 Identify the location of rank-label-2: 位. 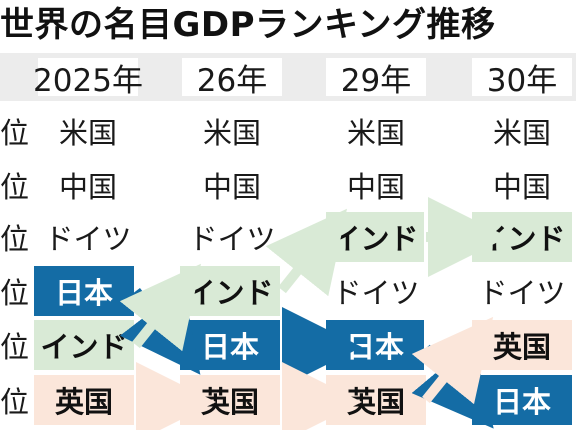
(15, 187).